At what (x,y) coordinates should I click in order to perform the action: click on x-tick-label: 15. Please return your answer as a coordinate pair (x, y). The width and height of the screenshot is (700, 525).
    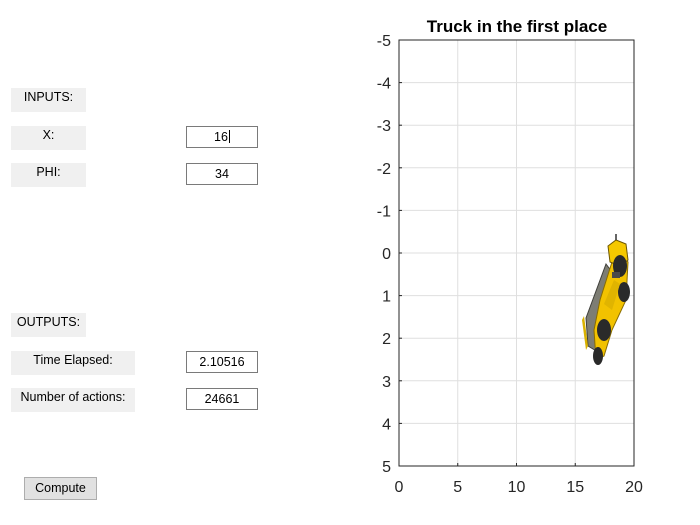
    Looking at the image, I should click on (575, 487).